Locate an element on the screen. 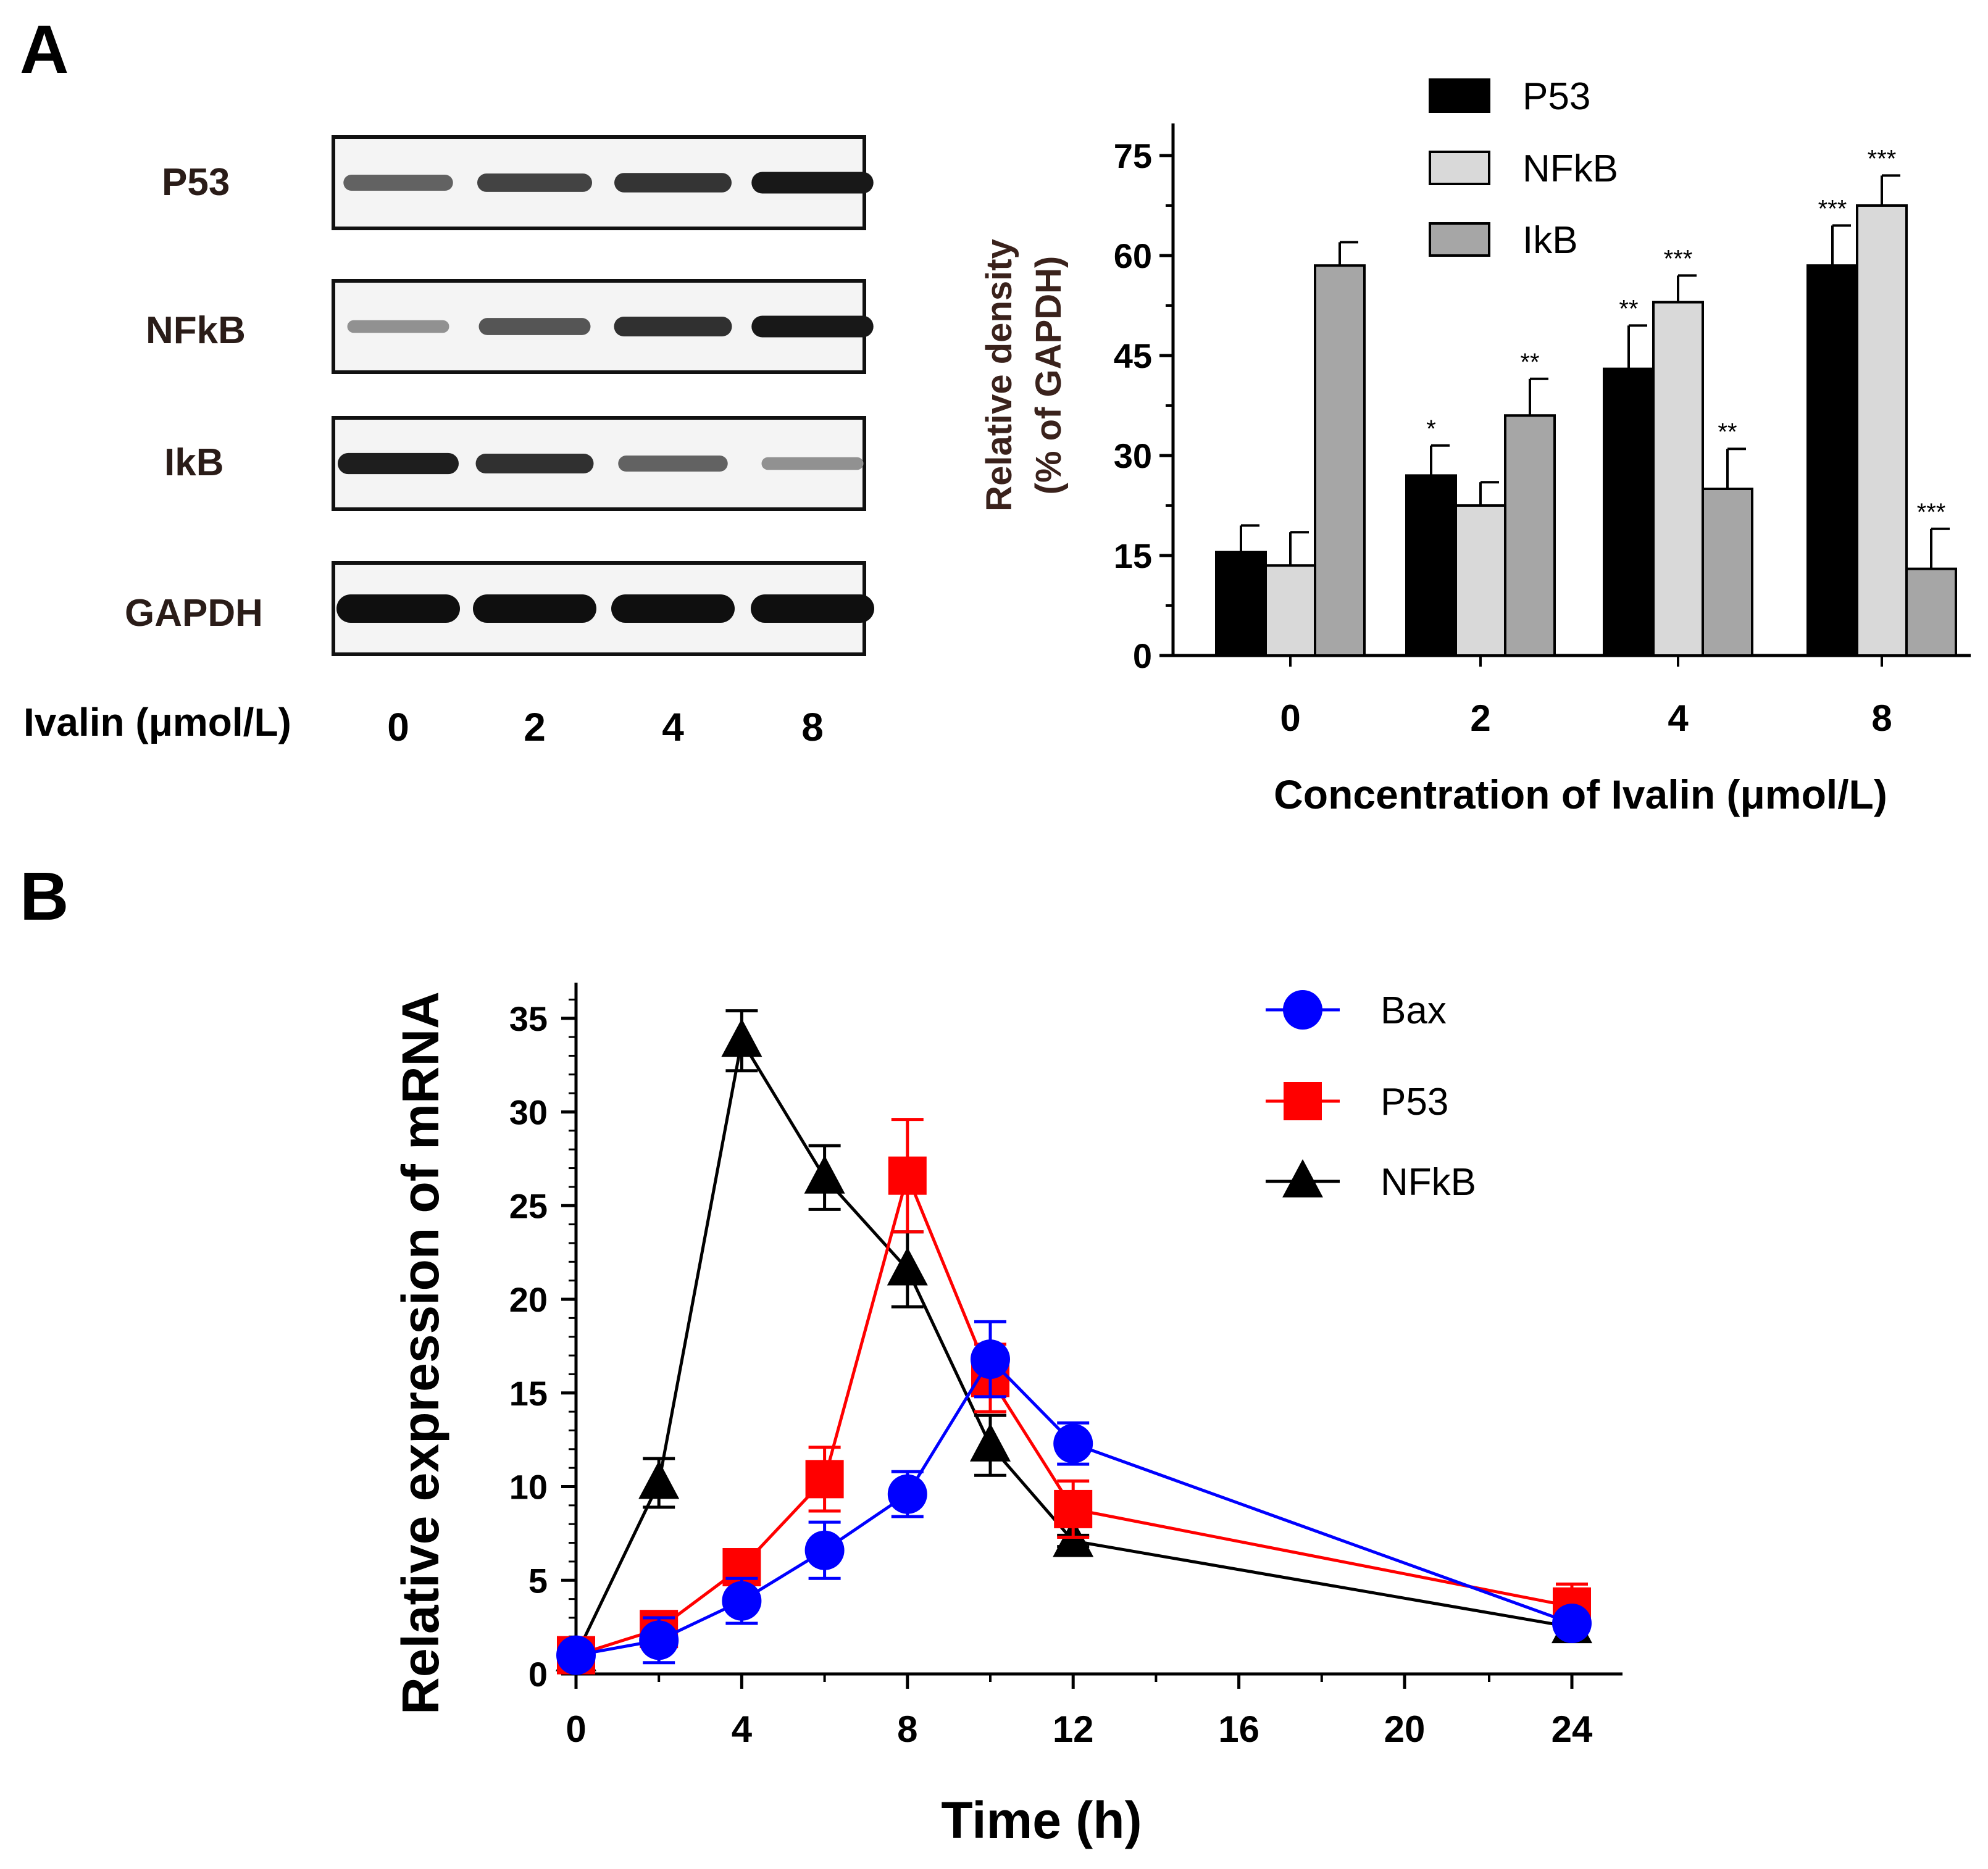 This screenshot has height=1869, width=1988. bar-chart-legend: P53 NFkB IkB is located at coordinates (1523, 168).